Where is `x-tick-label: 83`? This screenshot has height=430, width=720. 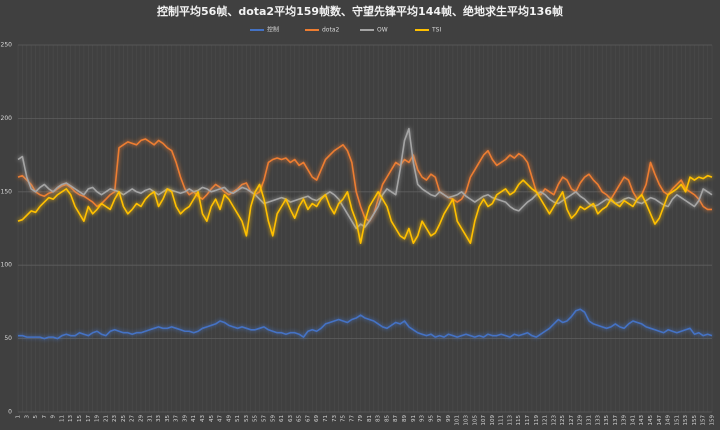
x-tick-label: 83 is located at coordinates (379, 418).